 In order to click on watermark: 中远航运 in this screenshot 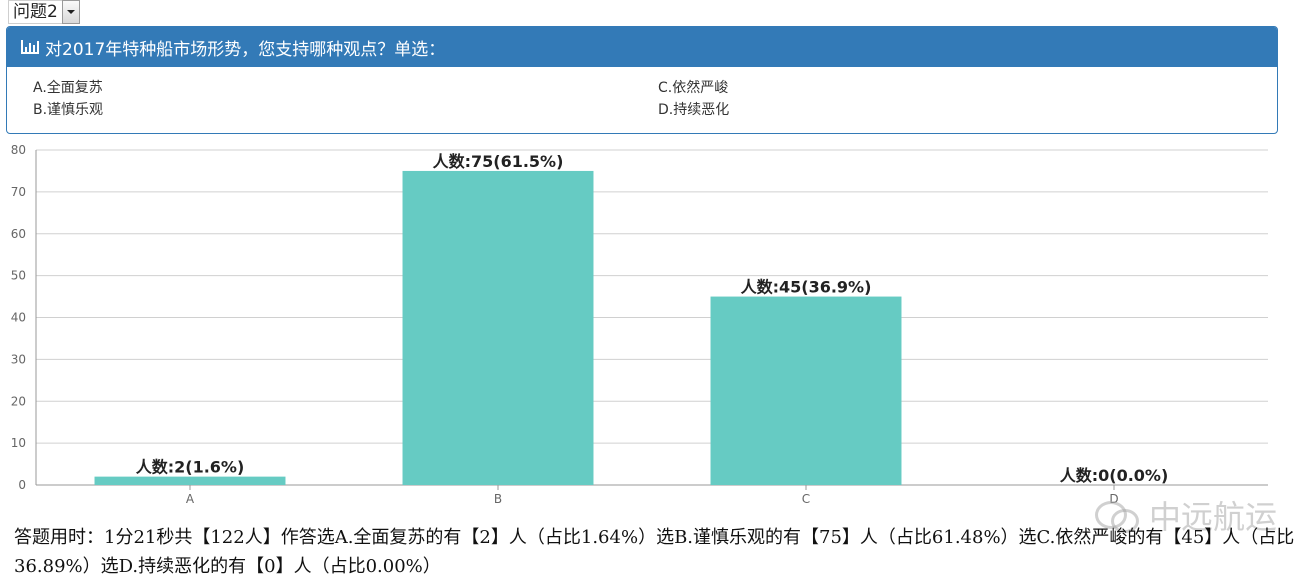, I will do `click(1185, 515)`.